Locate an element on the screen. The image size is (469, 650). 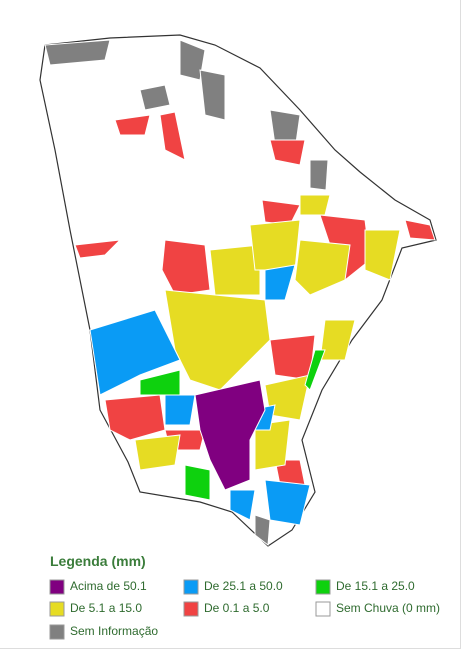
legend-label: De 25.1 a 50.0 is located at coordinates (243, 586).